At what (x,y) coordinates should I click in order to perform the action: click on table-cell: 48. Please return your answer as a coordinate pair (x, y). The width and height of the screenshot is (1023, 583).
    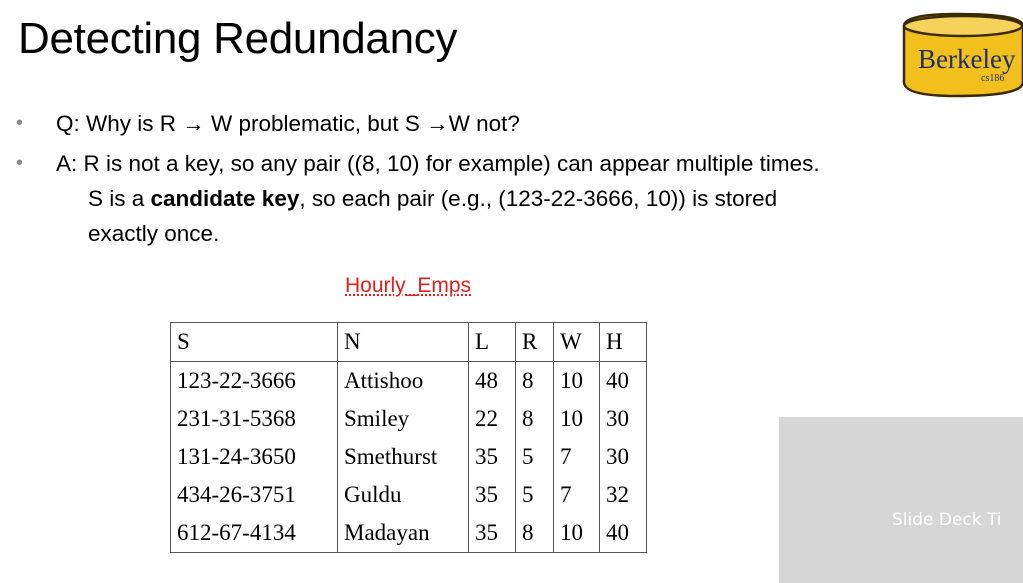
    Looking at the image, I should click on (492, 380).